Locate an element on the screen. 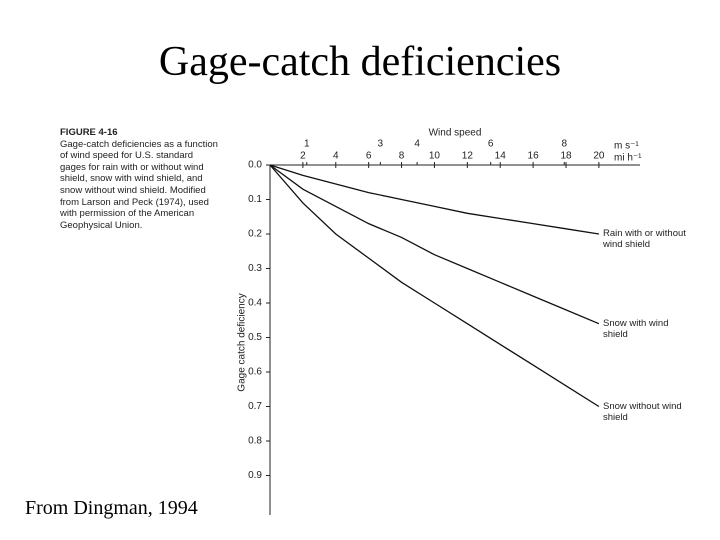 The width and height of the screenshot is (720, 540). x2-tick-label: 6 is located at coordinates (491, 144).